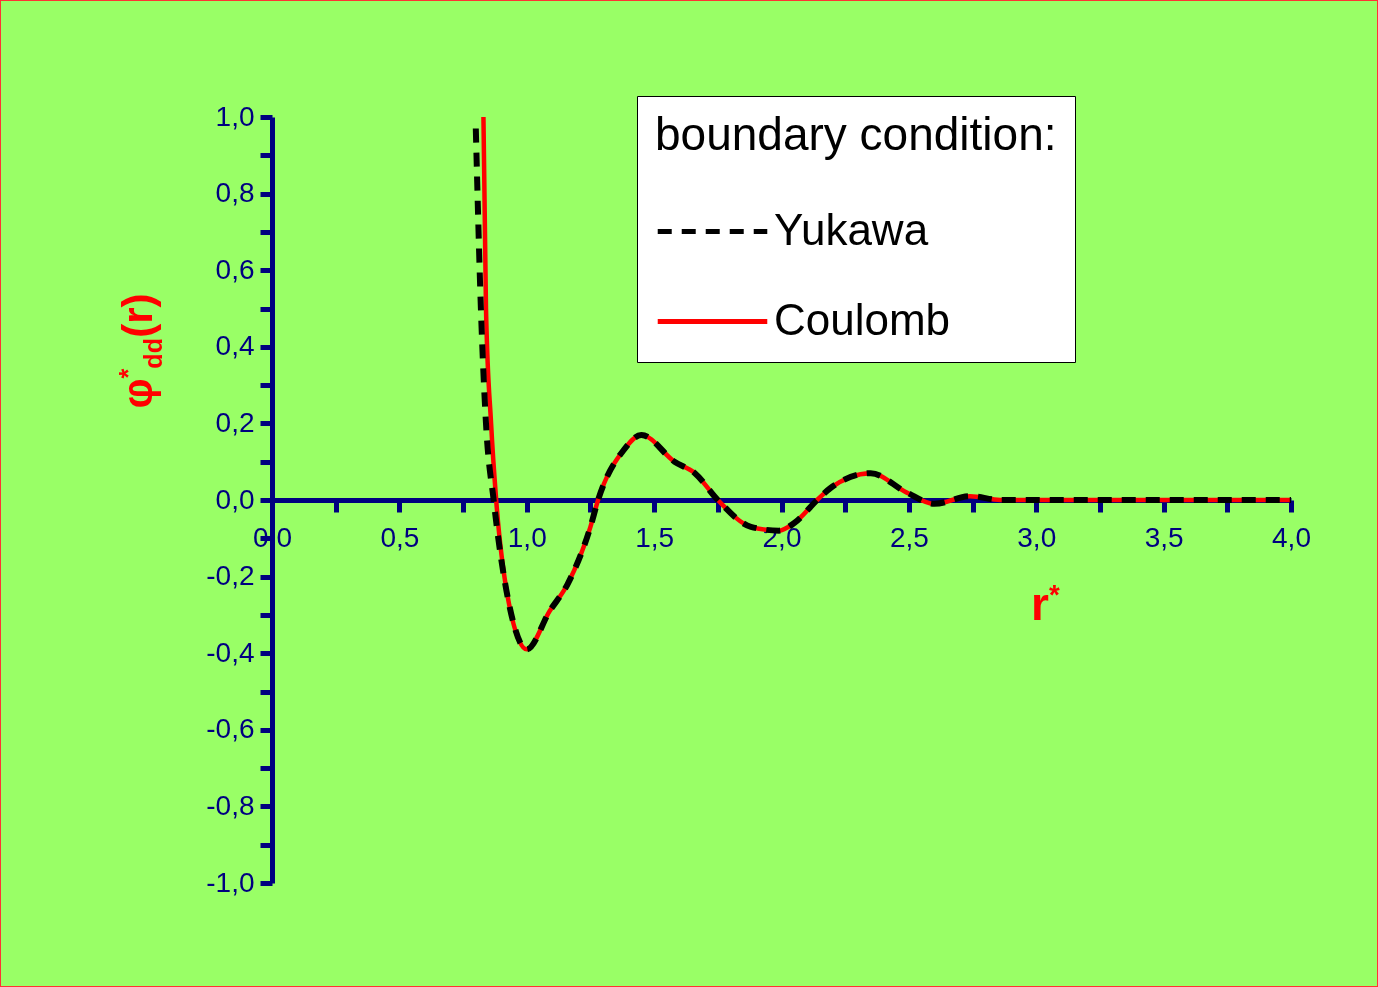 The image size is (1378, 987). What do you see at coordinates (1037, 537) in the screenshot?
I see `x-tick-label: 3,0` at bounding box center [1037, 537].